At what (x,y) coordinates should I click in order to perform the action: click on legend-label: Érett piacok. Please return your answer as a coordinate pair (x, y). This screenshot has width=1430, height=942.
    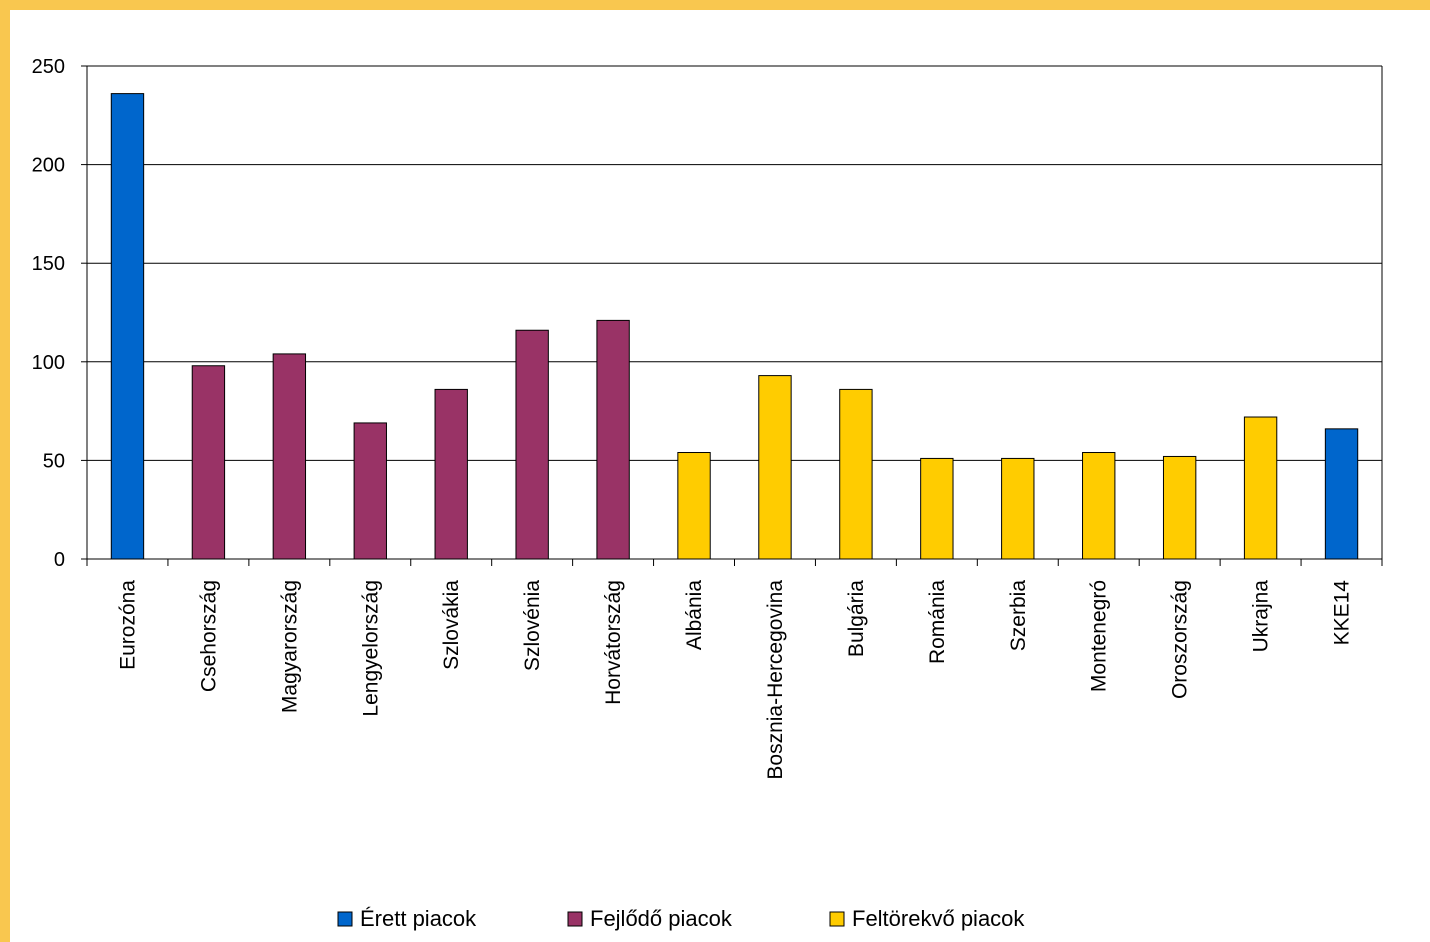
    Looking at the image, I should click on (418, 918).